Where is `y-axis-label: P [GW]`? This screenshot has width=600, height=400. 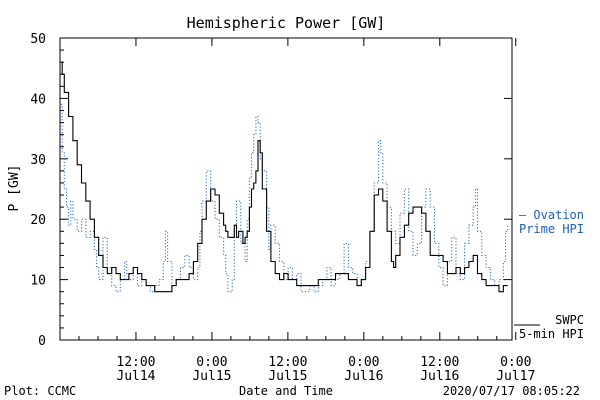 y-axis-label: P [GW] is located at coordinates (14, 188).